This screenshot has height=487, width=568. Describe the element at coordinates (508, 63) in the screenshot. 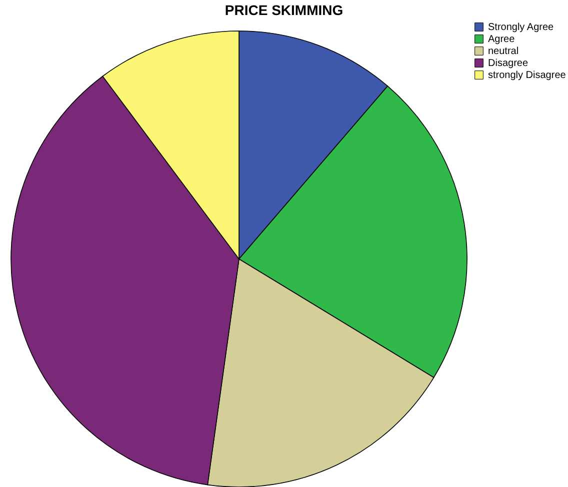

I see `legend-label: Disagree` at that location.